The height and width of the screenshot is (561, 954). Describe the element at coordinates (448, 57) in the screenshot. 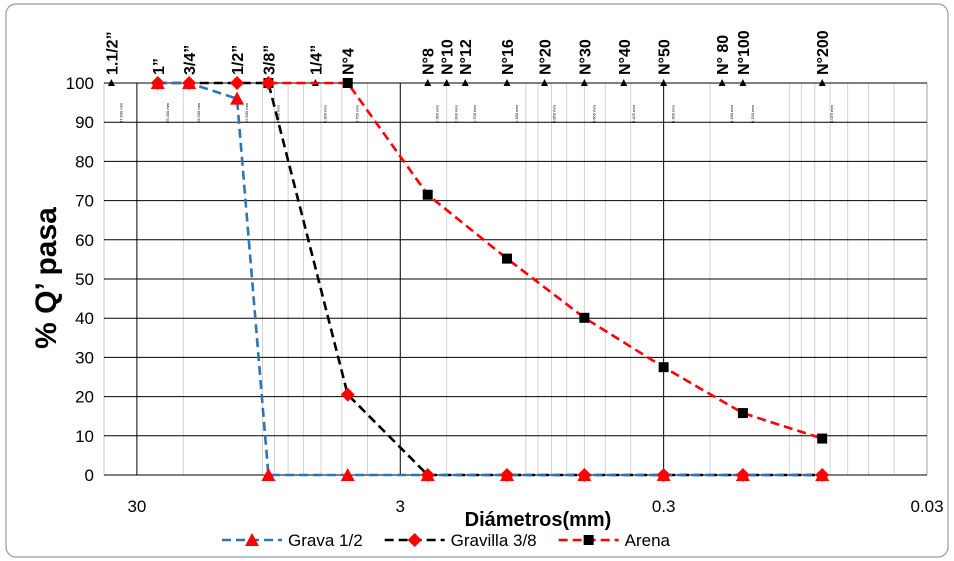

I see `sieve-label: N°10` at that location.